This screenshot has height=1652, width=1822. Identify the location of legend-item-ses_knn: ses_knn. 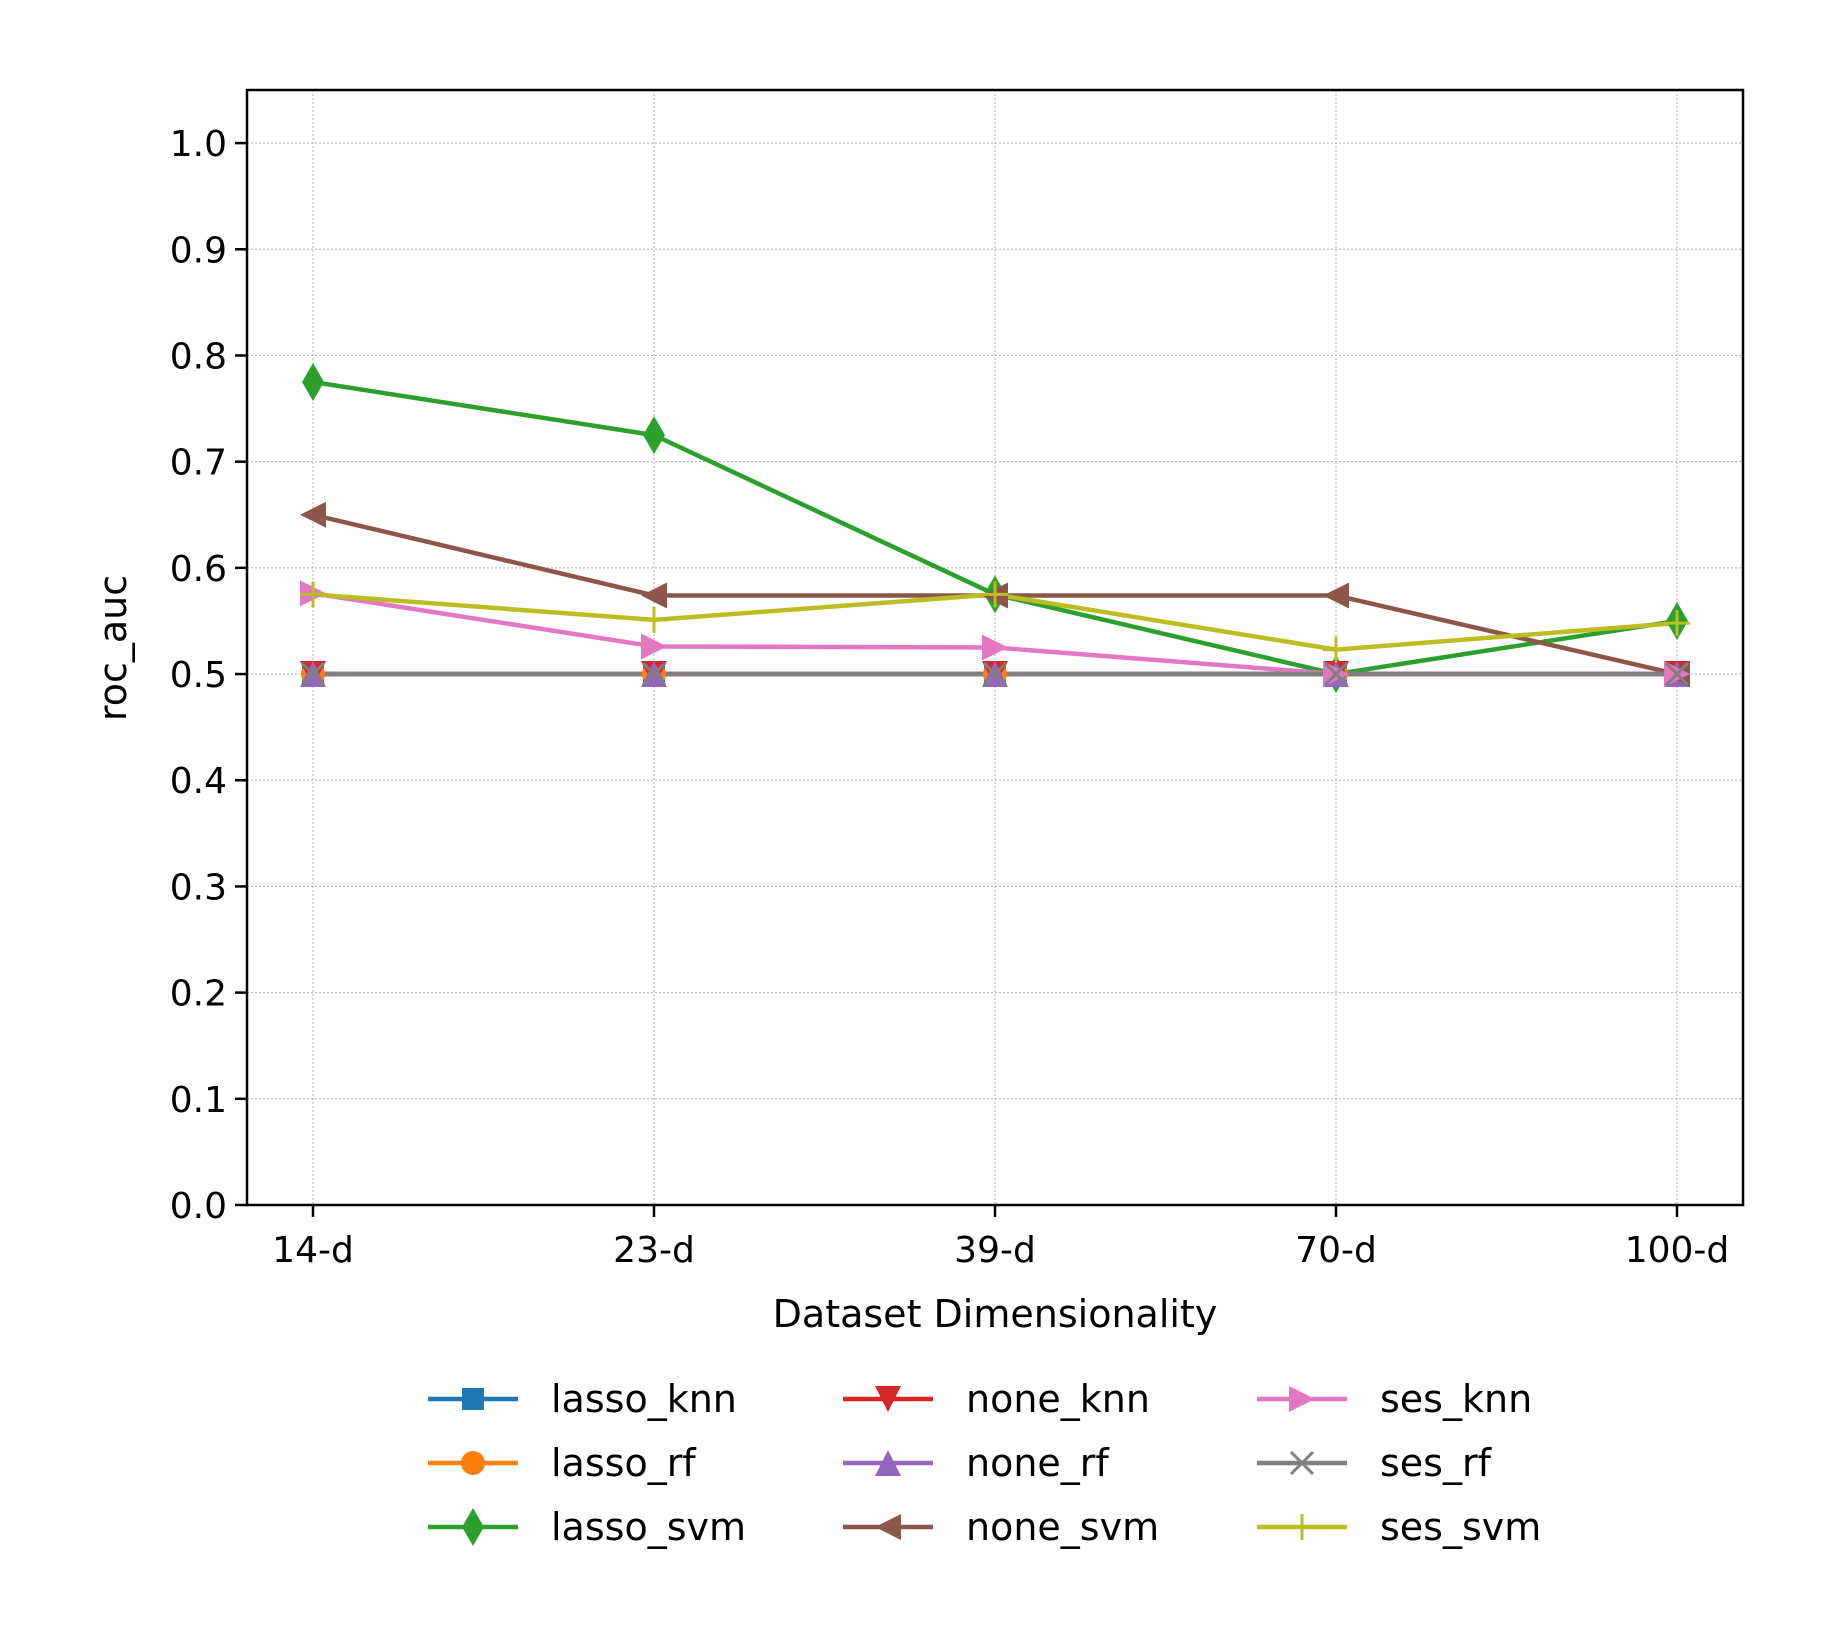
(1394, 1399).